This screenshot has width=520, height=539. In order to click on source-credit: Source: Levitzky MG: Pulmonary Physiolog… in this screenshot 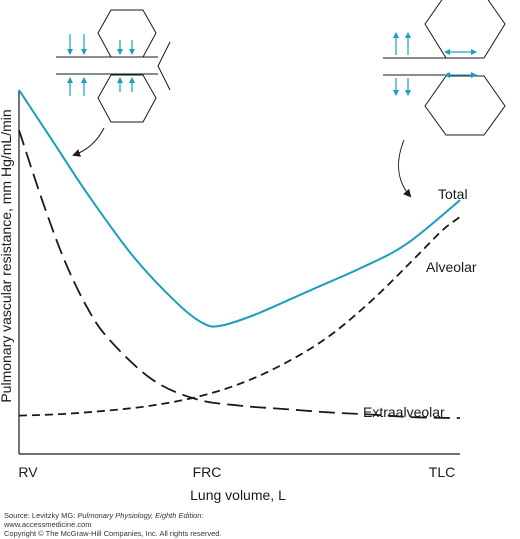, I will do `click(113, 525)`.